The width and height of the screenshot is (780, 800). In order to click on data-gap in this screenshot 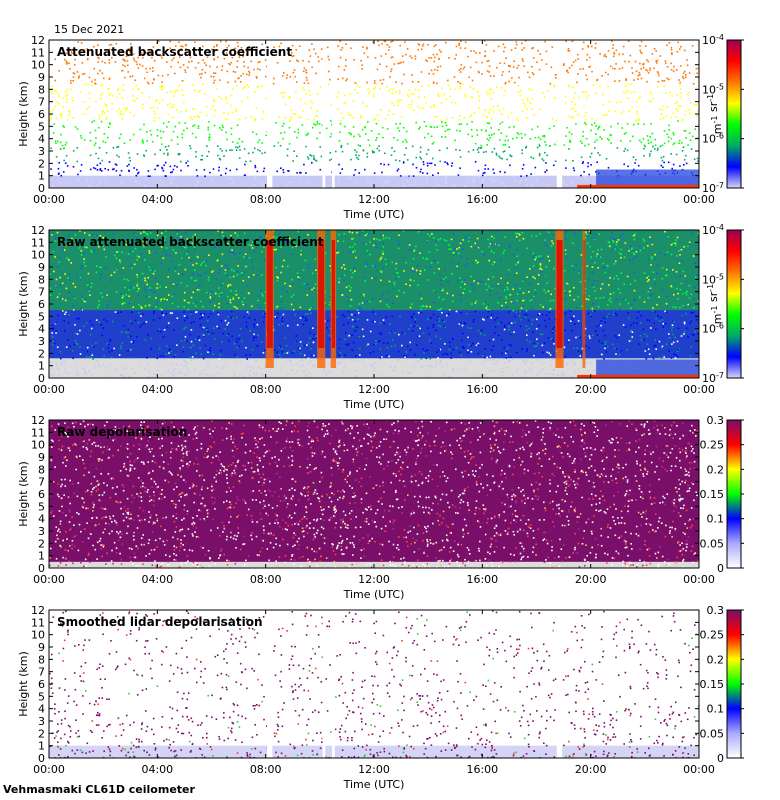, I will do `click(559, 114)`.